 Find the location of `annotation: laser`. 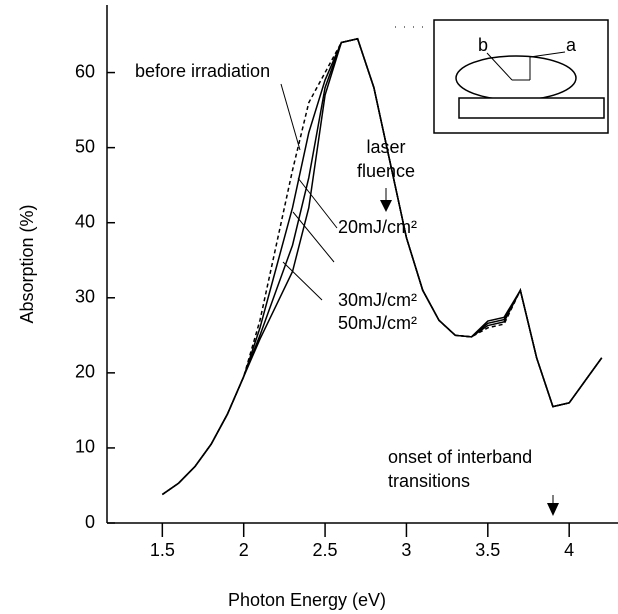

annotation: laser is located at coordinates (385, 147).